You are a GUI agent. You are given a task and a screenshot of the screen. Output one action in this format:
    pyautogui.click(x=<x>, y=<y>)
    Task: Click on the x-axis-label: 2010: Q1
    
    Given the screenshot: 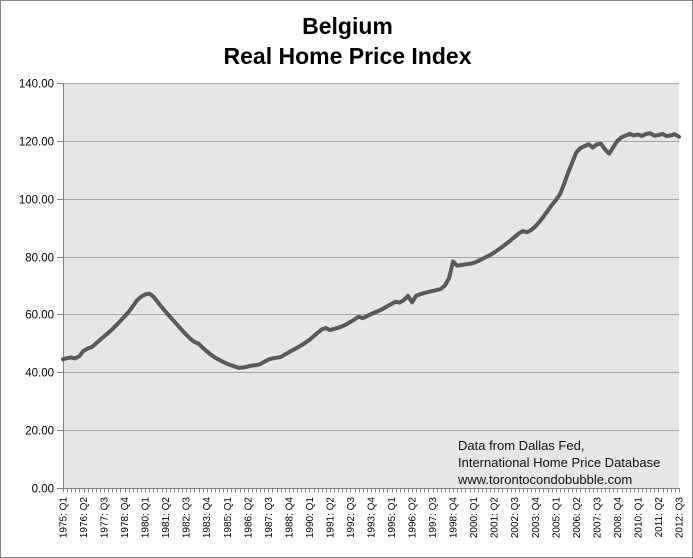 What is the action you would take?
    pyautogui.click(x=638, y=518)
    